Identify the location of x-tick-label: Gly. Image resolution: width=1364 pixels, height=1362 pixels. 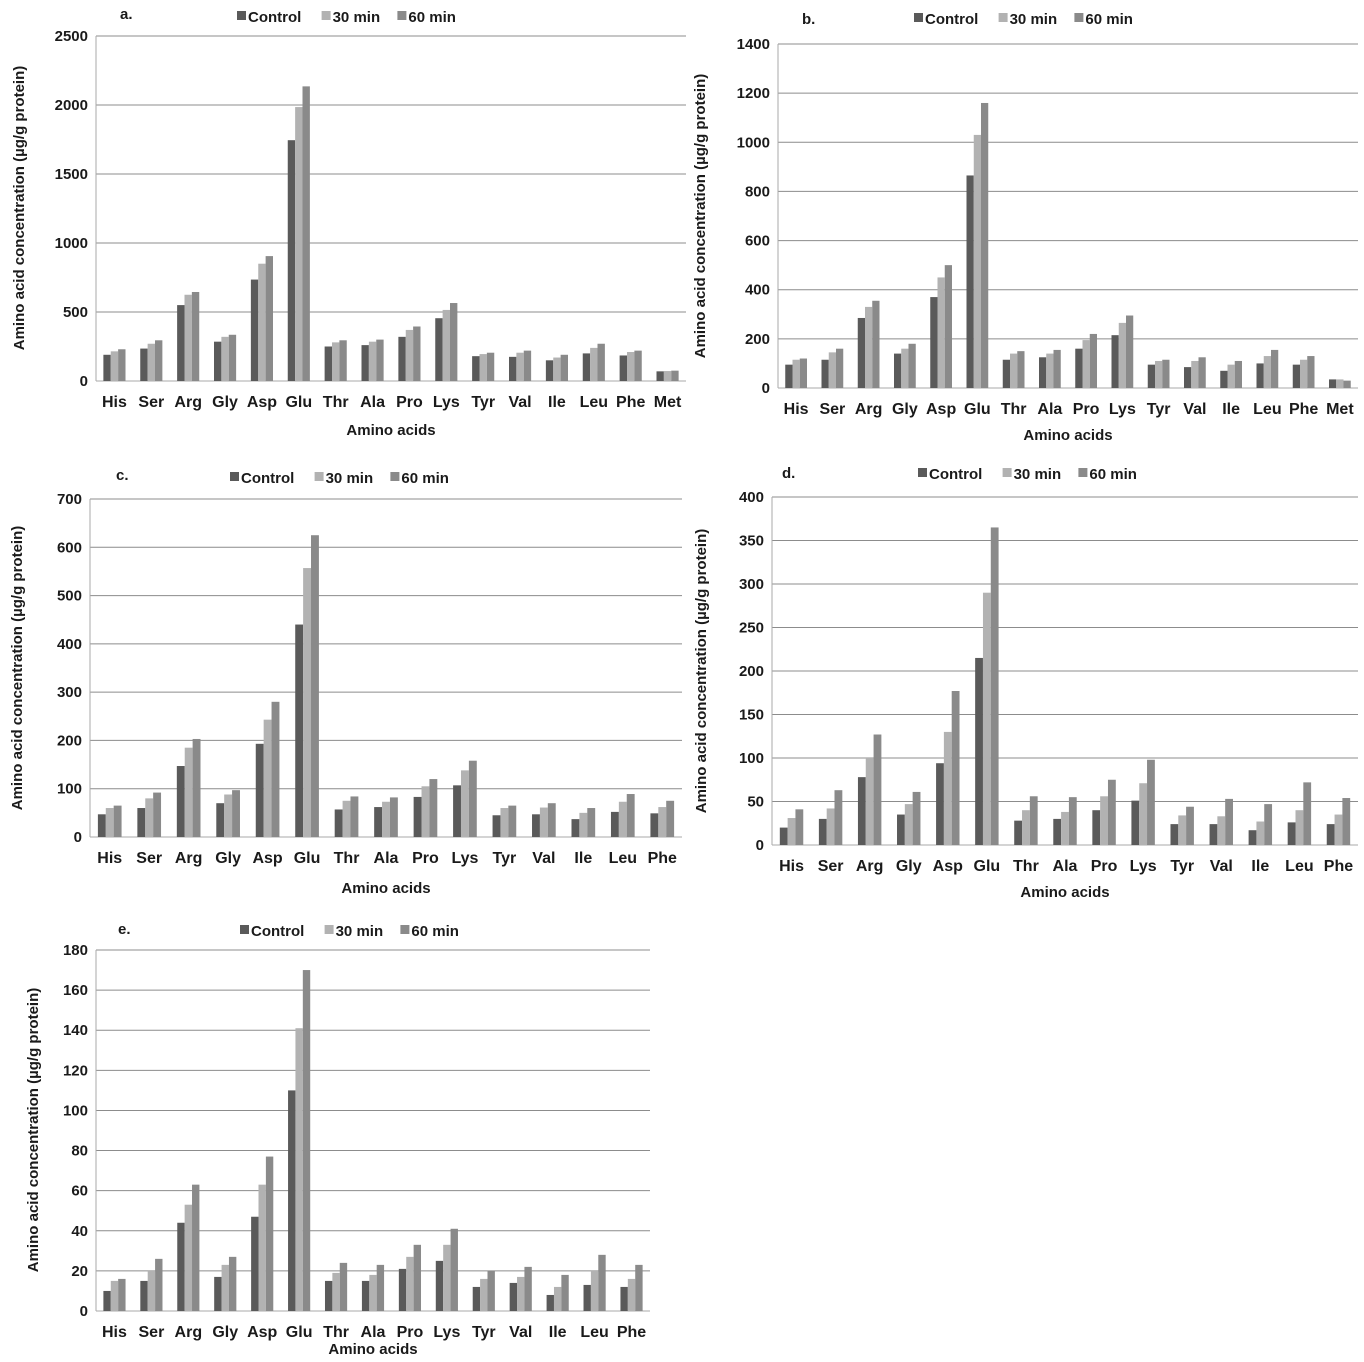
(225, 1332).